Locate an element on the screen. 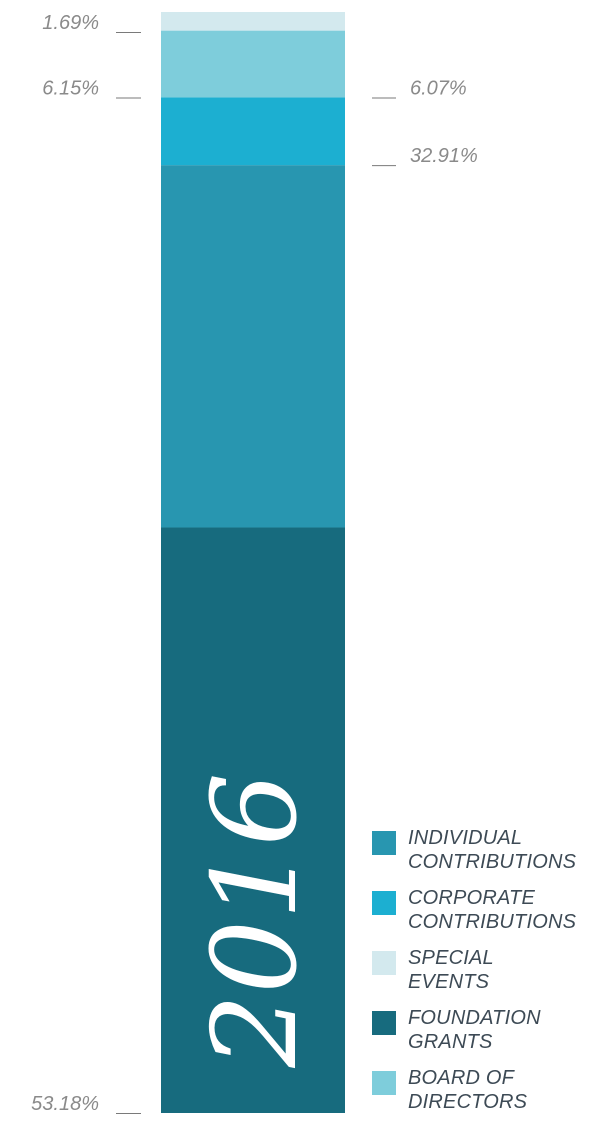 Image resolution: width=594 pixels, height=1126 pixels. legend-item-individual-contributions: INDIVIDUAL CONTRIBUTIONS is located at coordinates (483, 856).